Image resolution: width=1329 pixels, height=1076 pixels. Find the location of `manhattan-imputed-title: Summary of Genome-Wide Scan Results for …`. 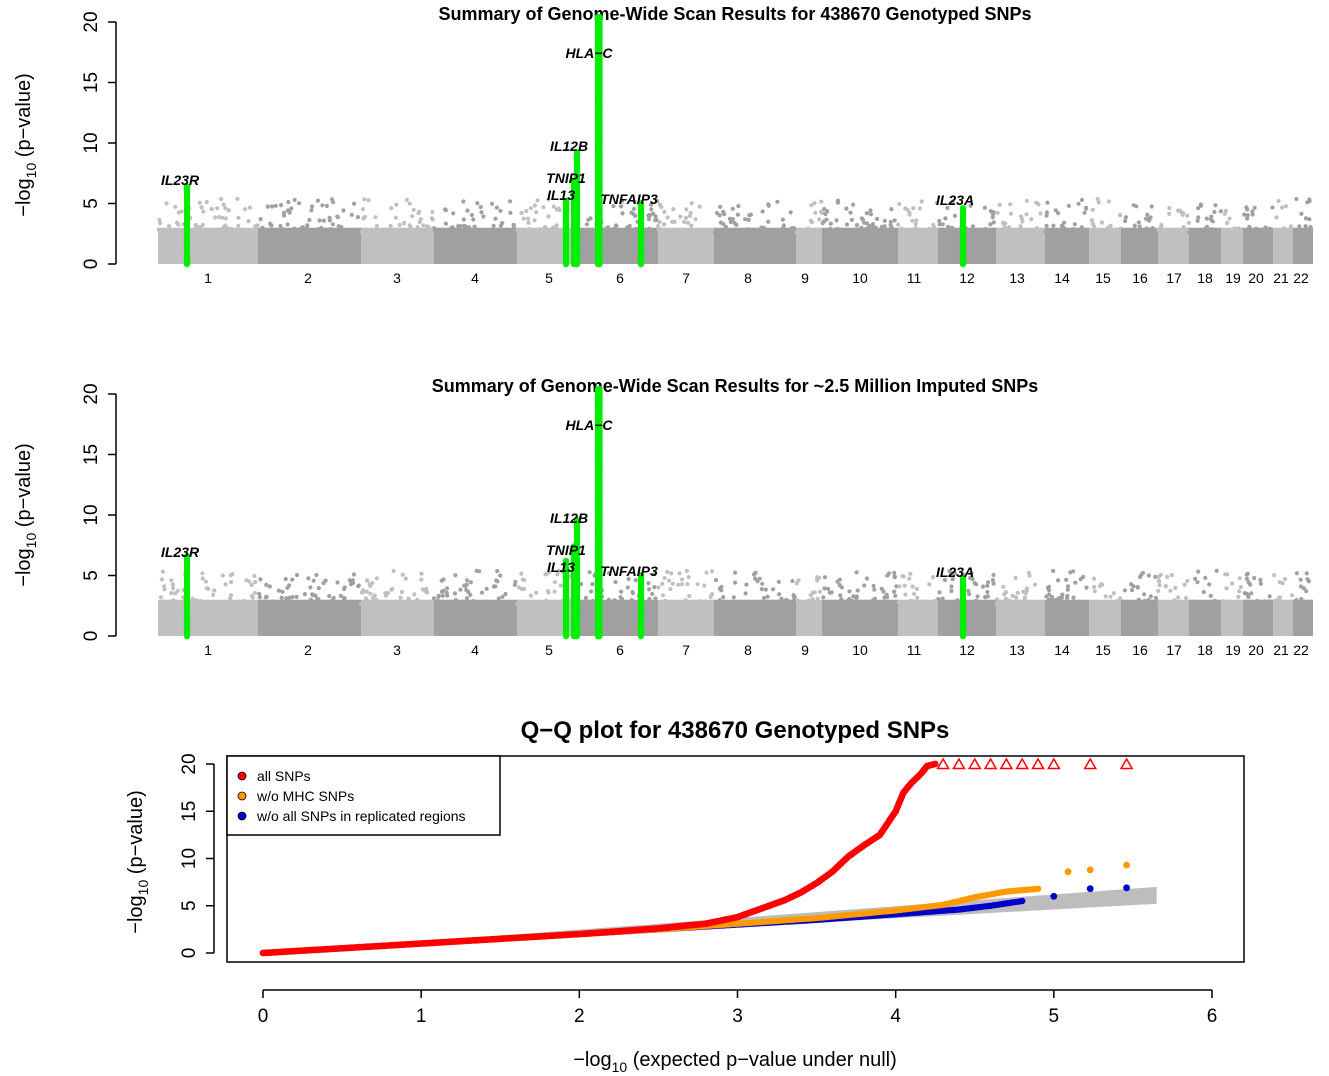

manhattan-imputed-title: Summary of Genome-Wide Scan Results for … is located at coordinates (735, 386).